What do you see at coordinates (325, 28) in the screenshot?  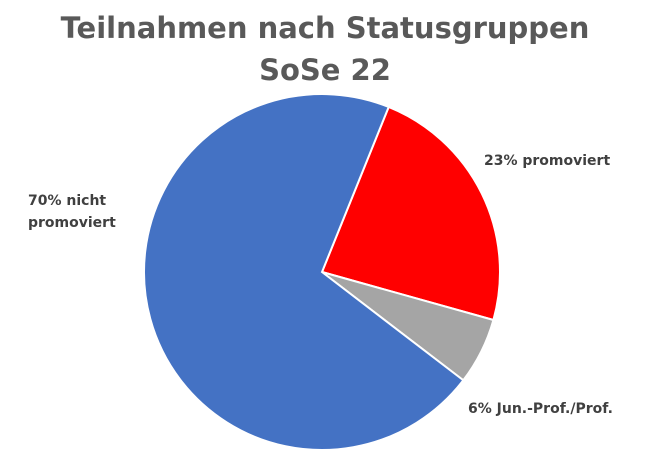 I see `chart-title-line-1: Teilnahmen nach Statusgruppen` at bounding box center [325, 28].